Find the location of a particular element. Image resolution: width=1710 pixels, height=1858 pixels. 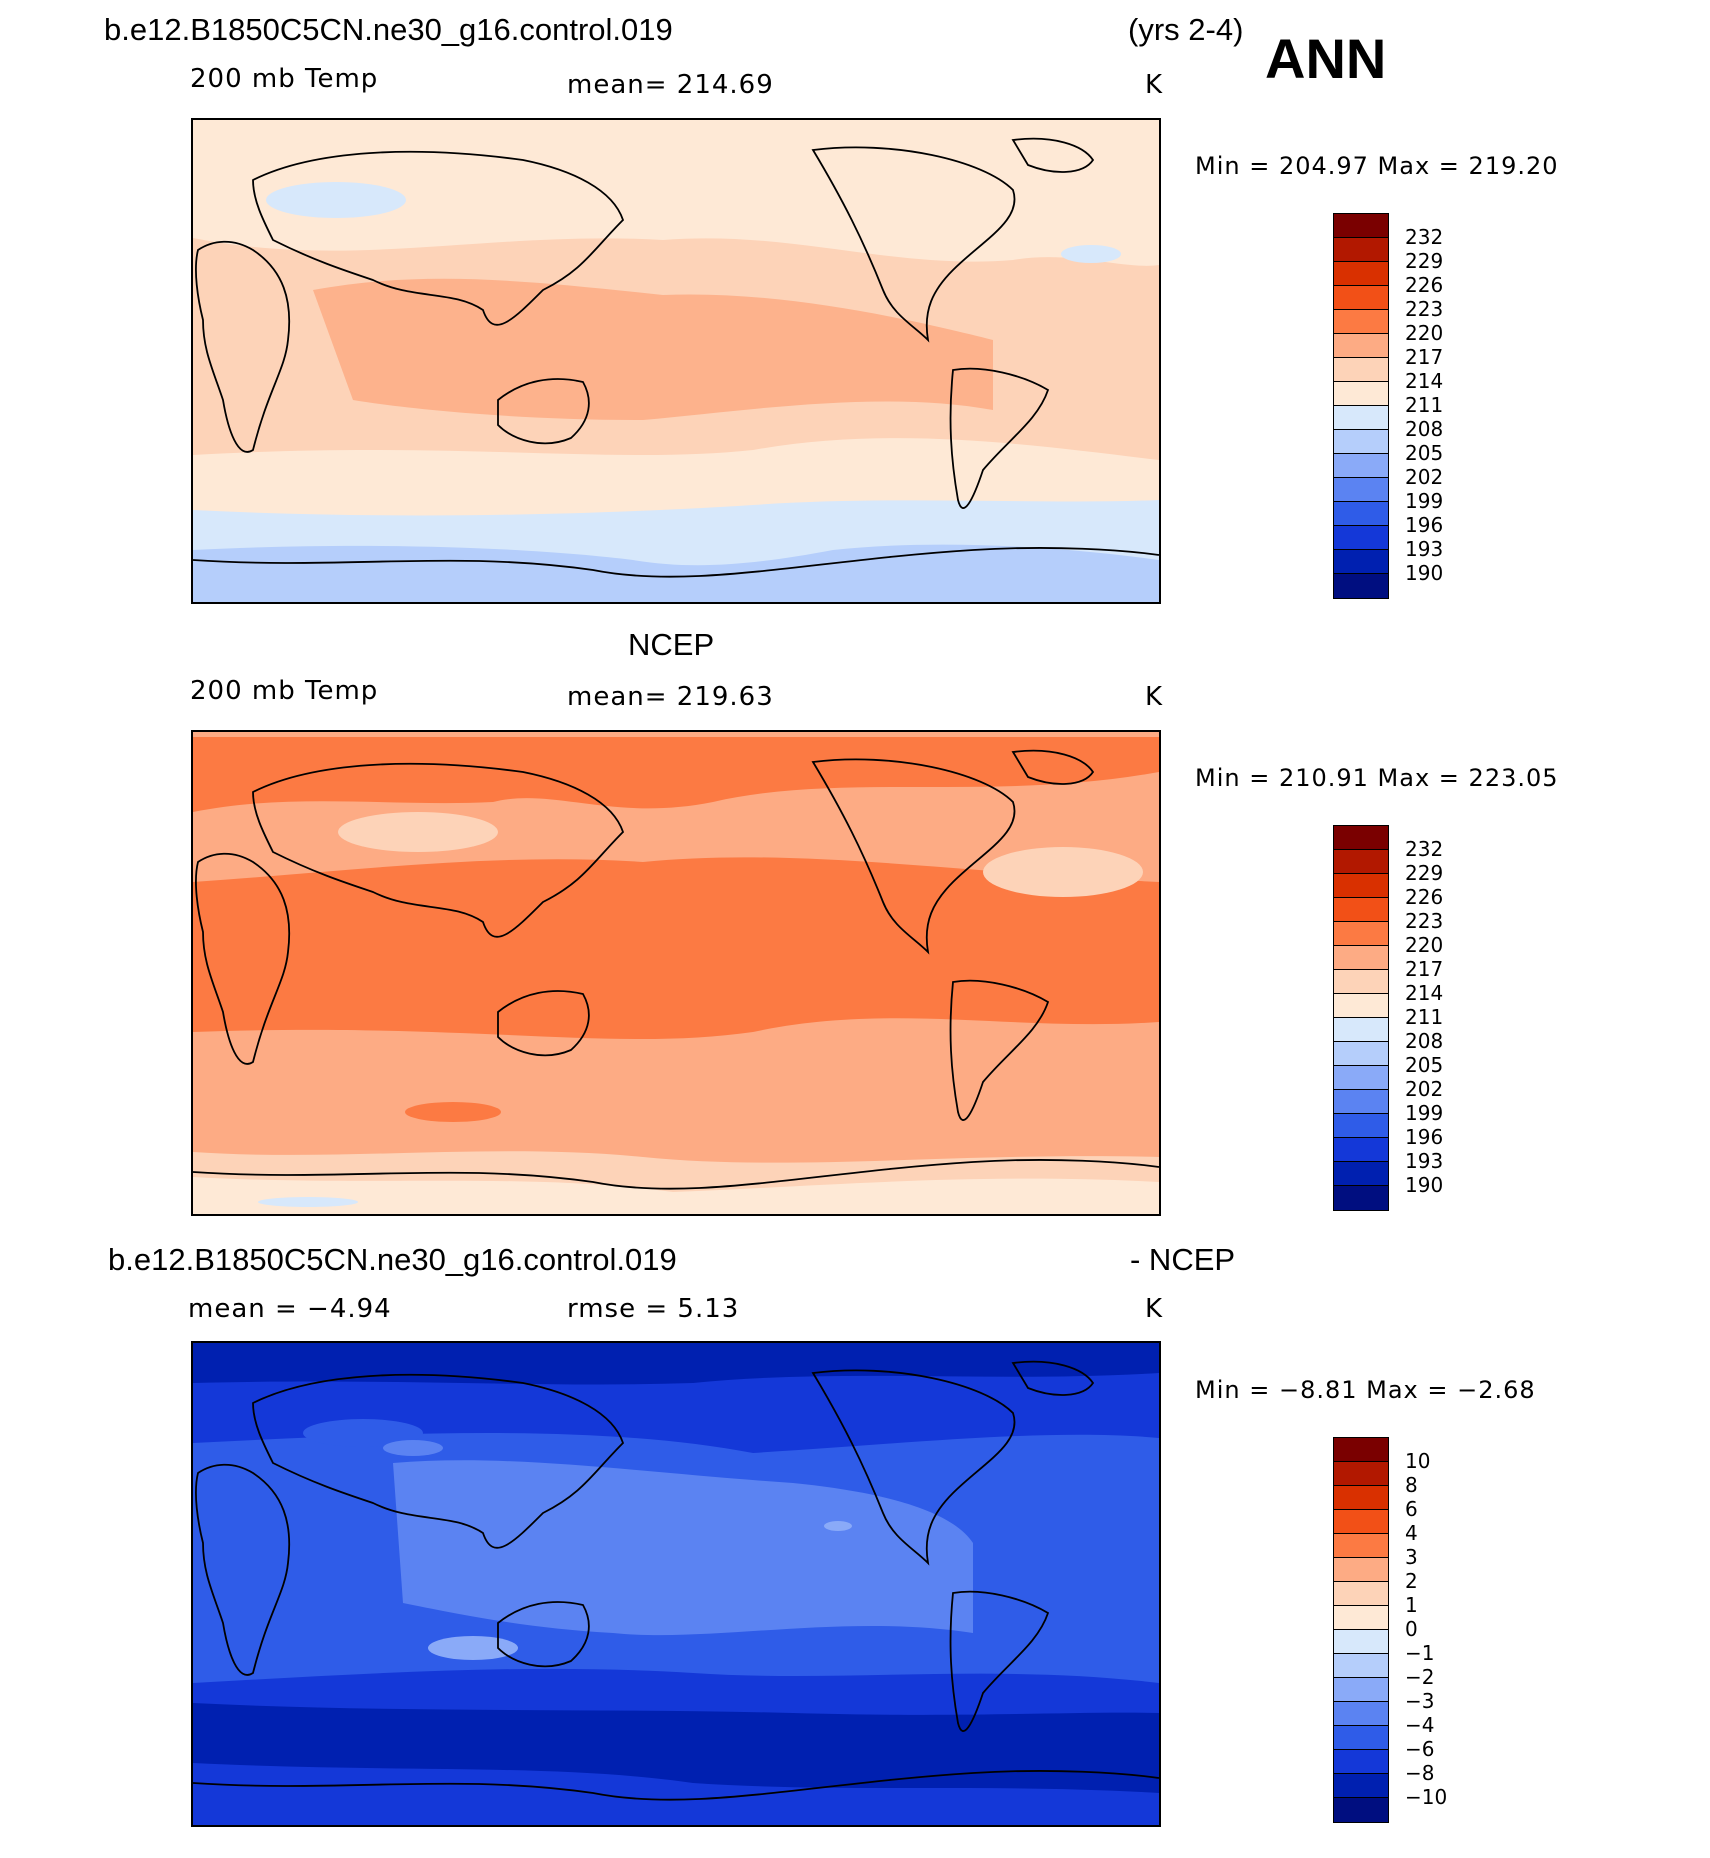

panel3-rmse: rmse = 5.13 is located at coordinates (653, 1309).